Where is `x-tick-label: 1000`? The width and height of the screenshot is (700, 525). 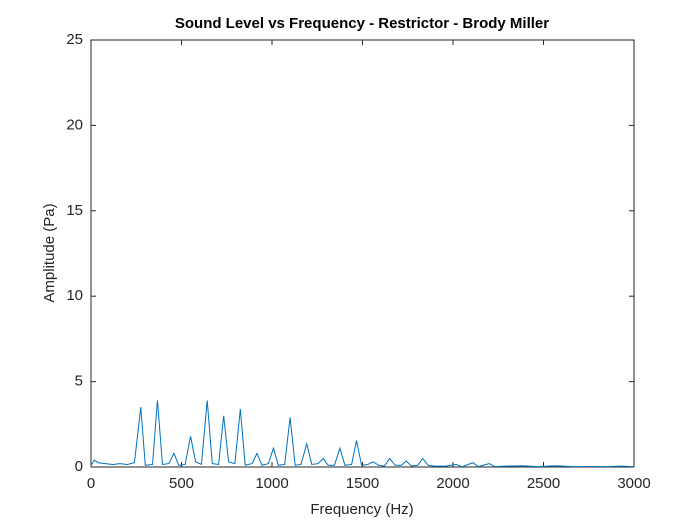 x-tick-label: 1000 is located at coordinates (271, 483).